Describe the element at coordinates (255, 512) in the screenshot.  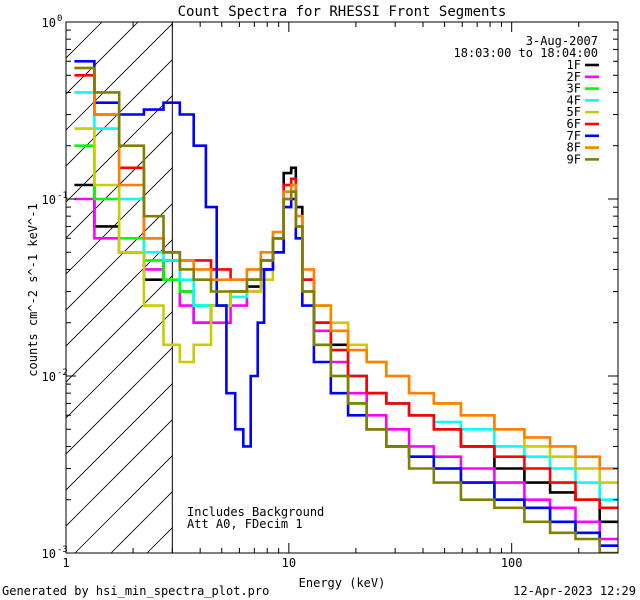
I see `annotation-background: Includes Background` at that location.